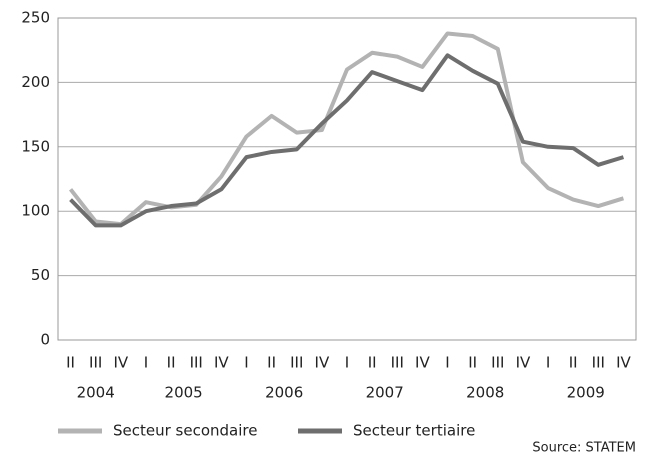  I want to click on y-tick-label: 150, so click(35, 146).